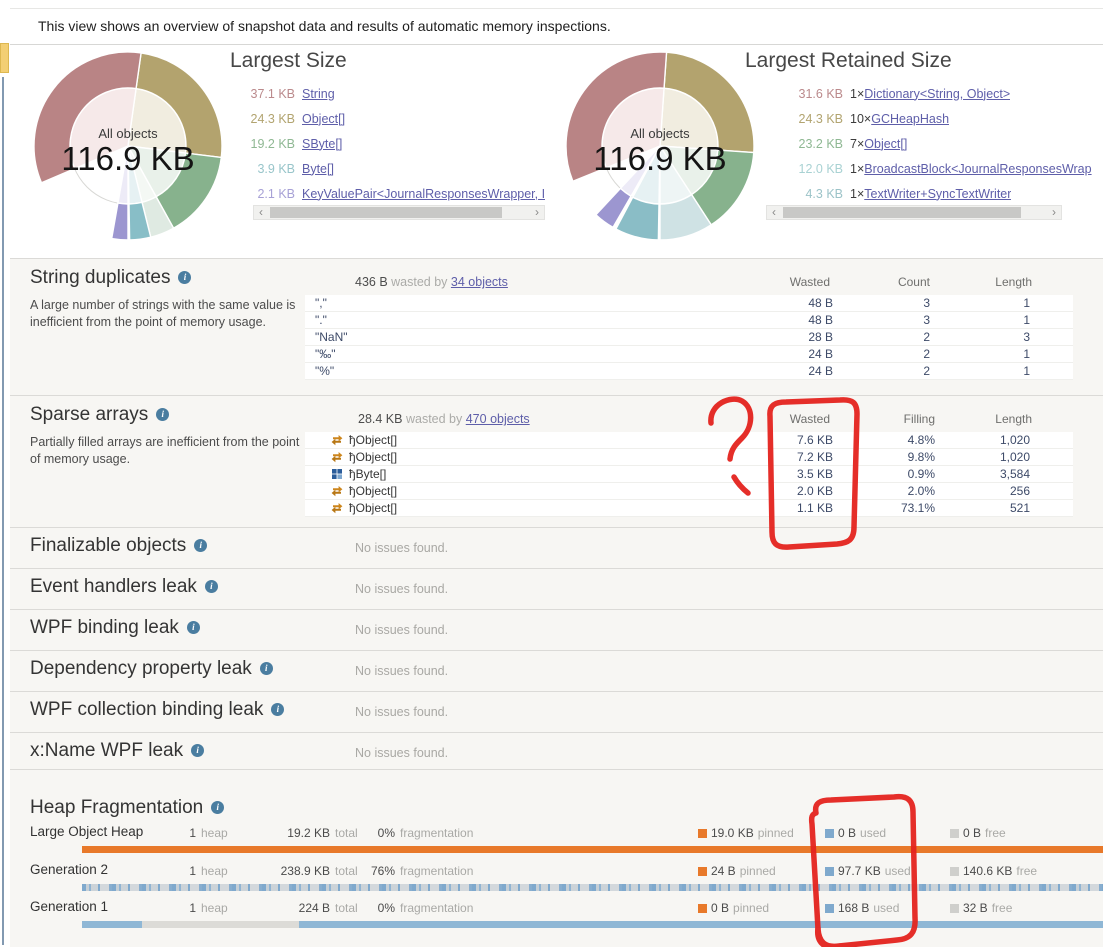  What do you see at coordinates (689, 508) in the screenshot?
I see `table-row: ђObject[] 1.1 KB 73.1% 521` at bounding box center [689, 508].